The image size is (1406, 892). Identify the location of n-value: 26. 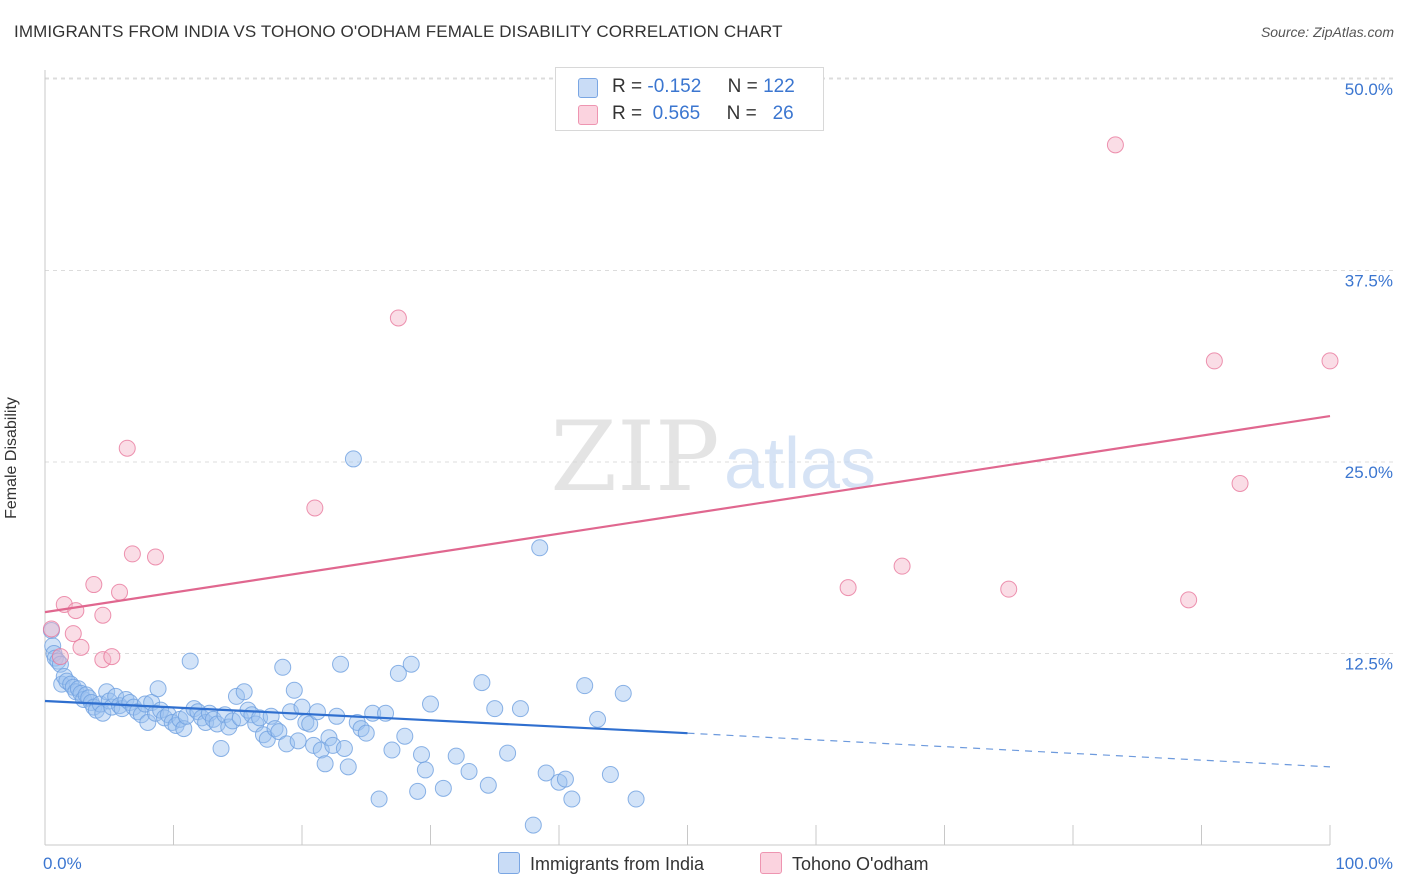
(783, 113).